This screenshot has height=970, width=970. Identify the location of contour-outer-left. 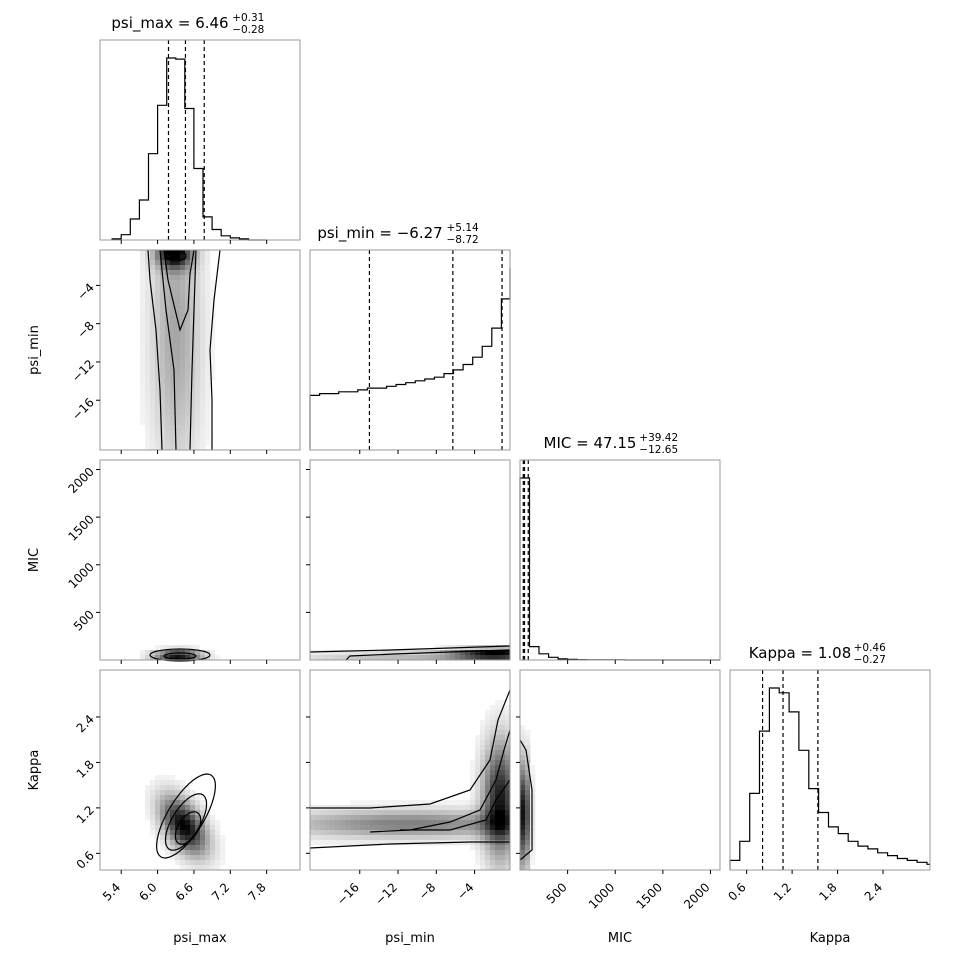
(155, 350).